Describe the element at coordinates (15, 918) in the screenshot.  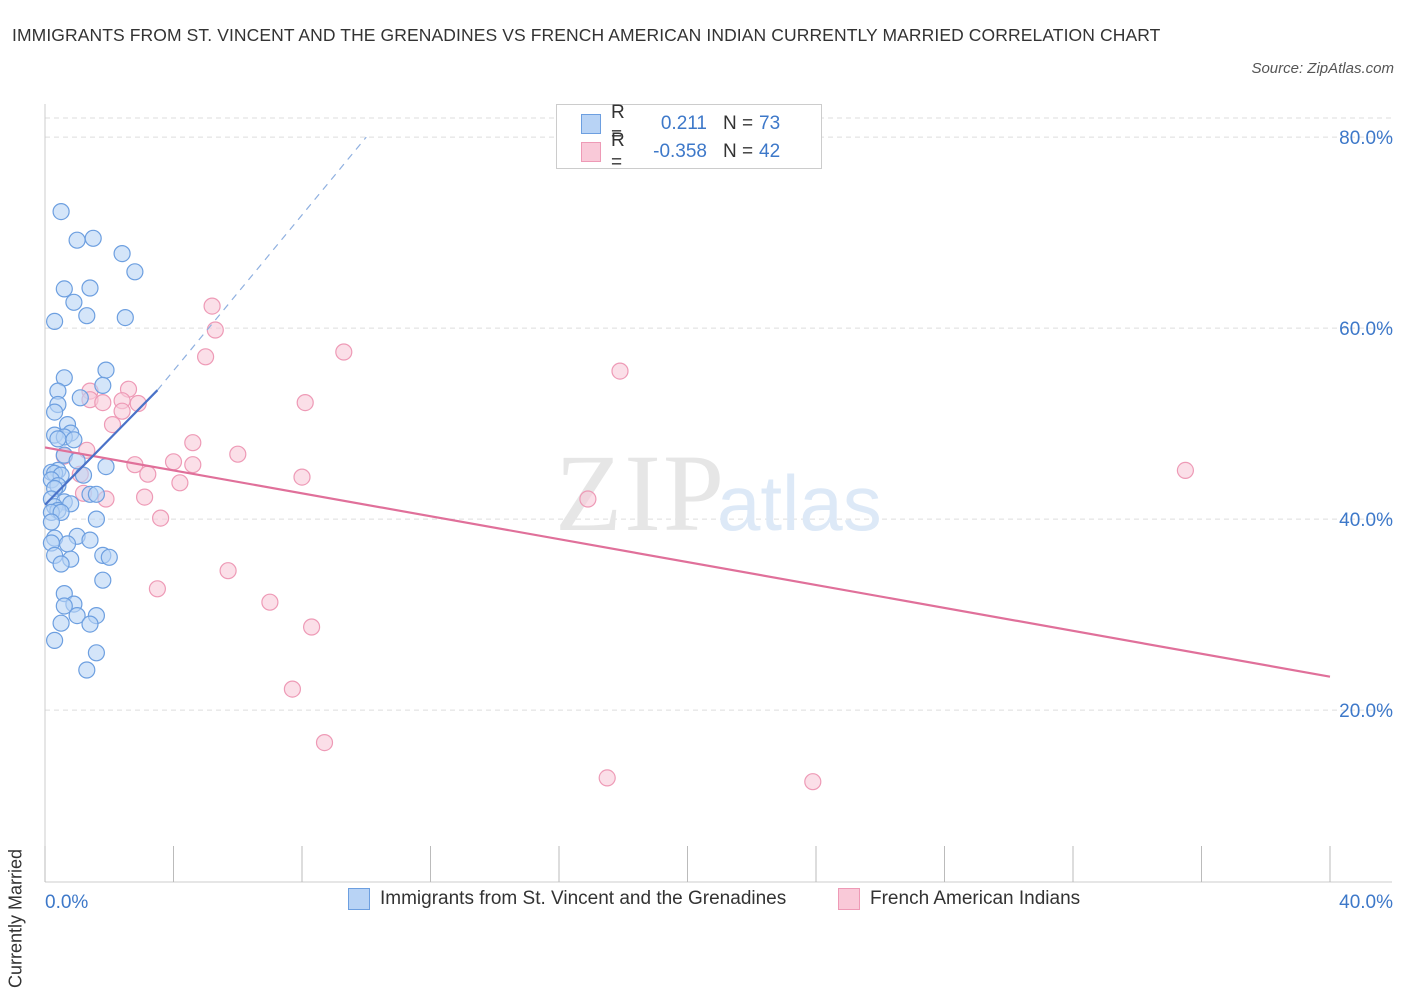
I see `y-axis-label: Currently Married` at that location.